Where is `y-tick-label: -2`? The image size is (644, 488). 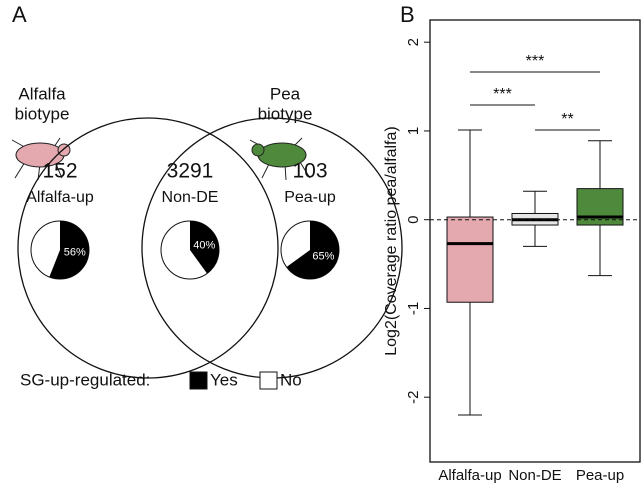
y-tick-label: -2 is located at coordinates (413, 397).